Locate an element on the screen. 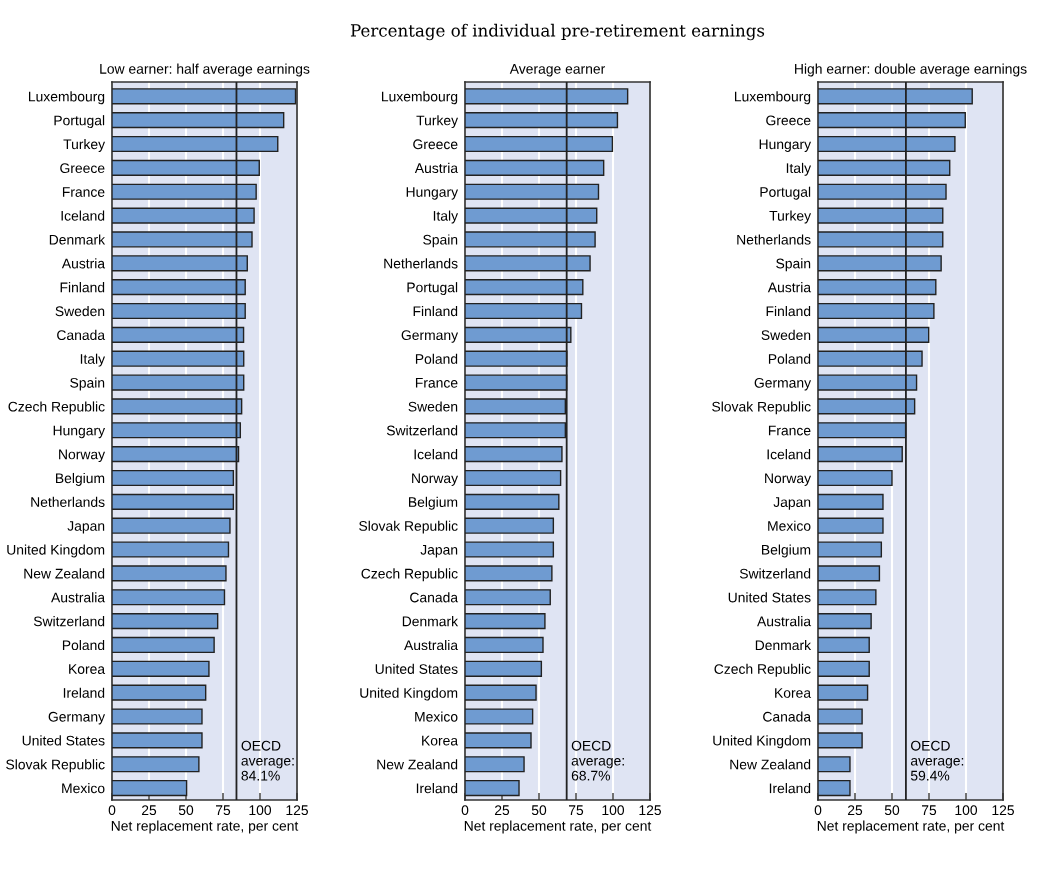 This screenshot has width=1039, height=882. y-tick-label: Spain is located at coordinates (87, 384).